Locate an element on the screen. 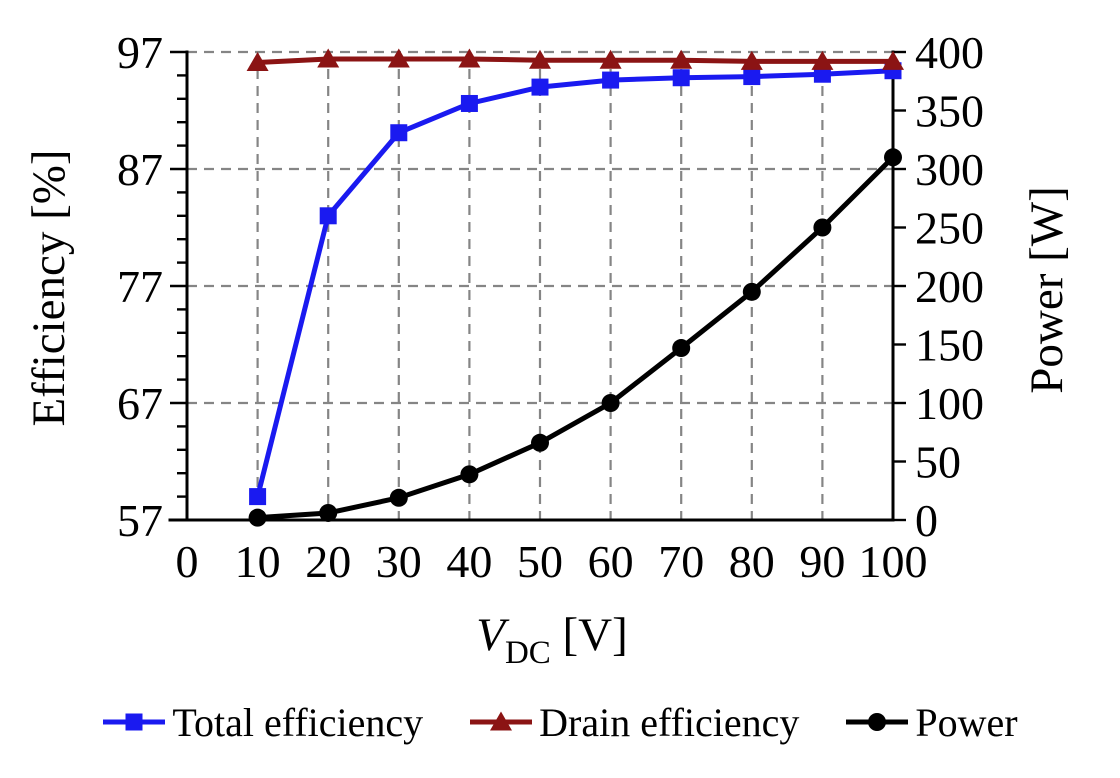 This screenshot has width=1120, height=778. y-left-tick-label: 97 is located at coordinates (140, 52).